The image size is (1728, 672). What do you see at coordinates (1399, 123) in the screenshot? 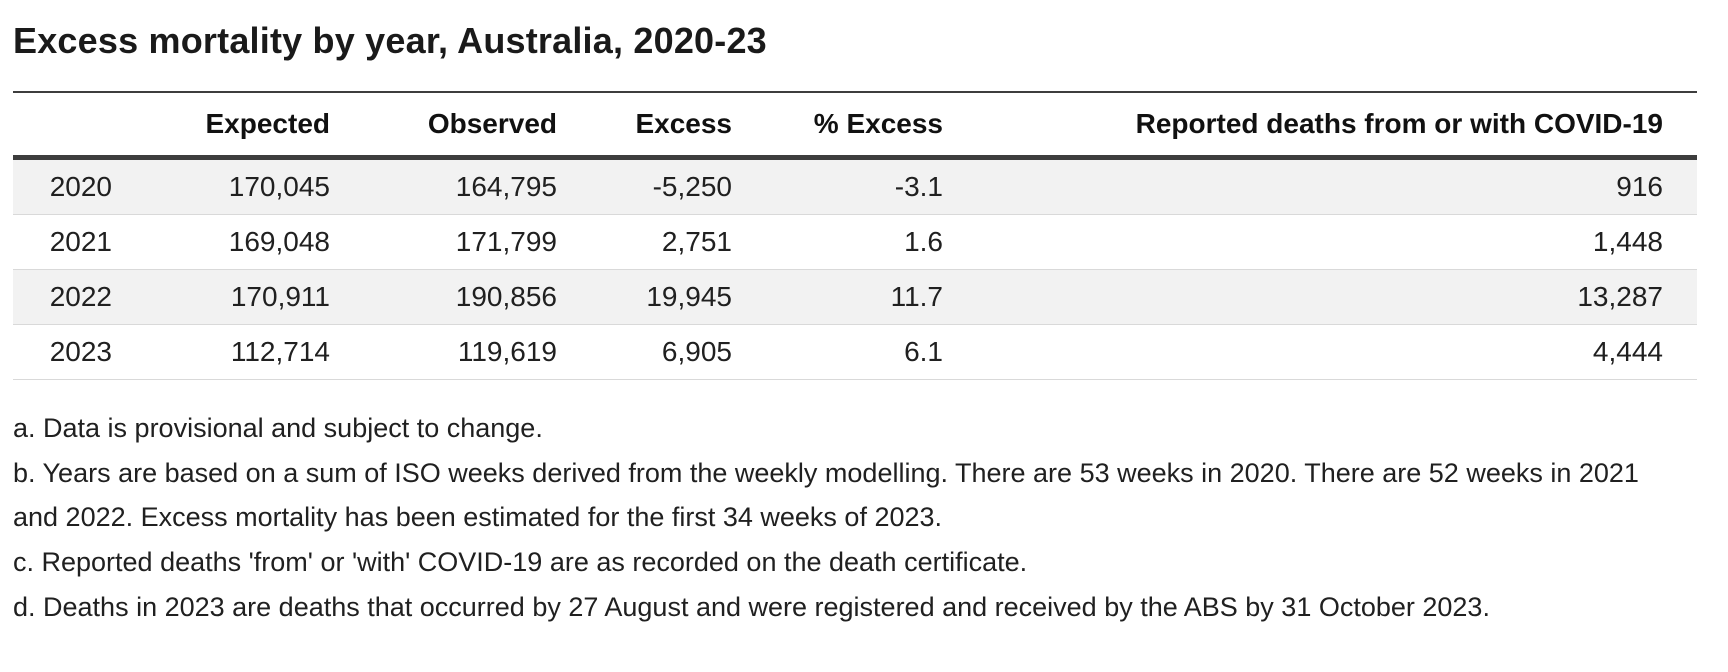
I see `col-header-covid-deaths: Reported deaths from or with COVID-19` at bounding box center [1399, 123].